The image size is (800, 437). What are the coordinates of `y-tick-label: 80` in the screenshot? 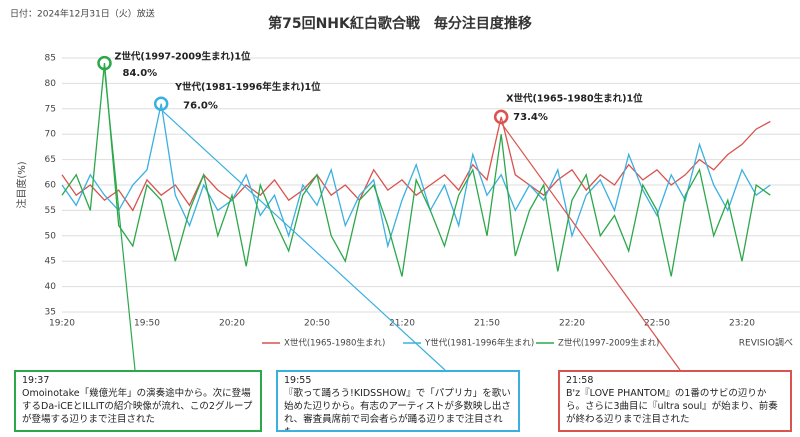 It's located at (51, 84).